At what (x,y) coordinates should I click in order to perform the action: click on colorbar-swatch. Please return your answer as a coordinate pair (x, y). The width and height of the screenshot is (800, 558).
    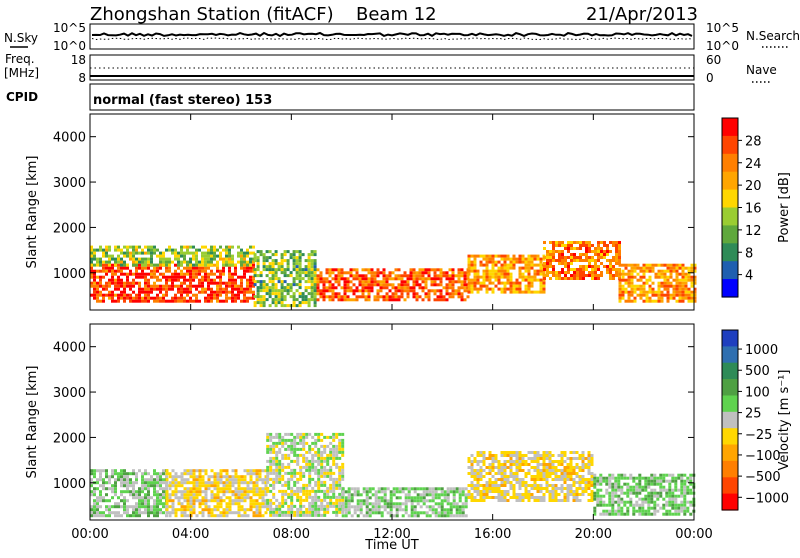
    Looking at the image, I should click on (730, 145).